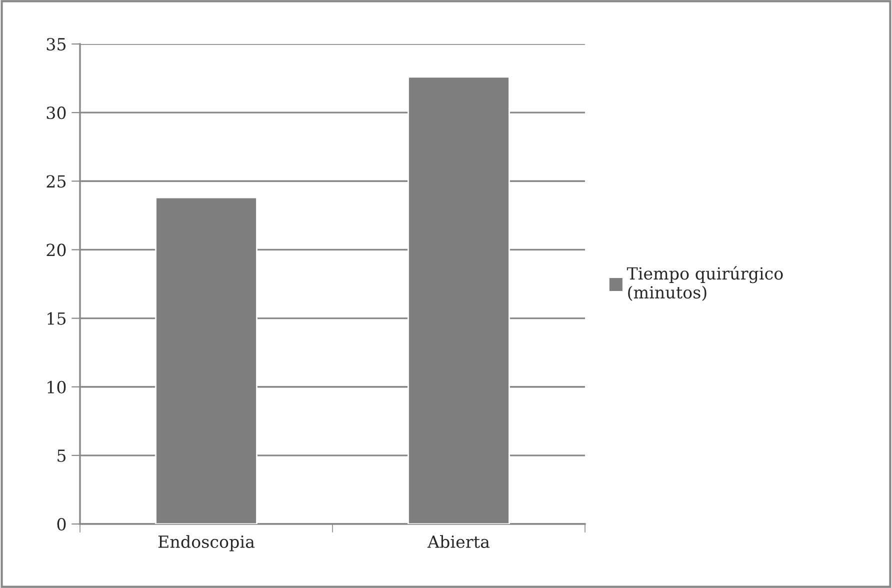 Image resolution: width=892 pixels, height=588 pixels. I want to click on y-tick-label: 20, so click(56, 250).